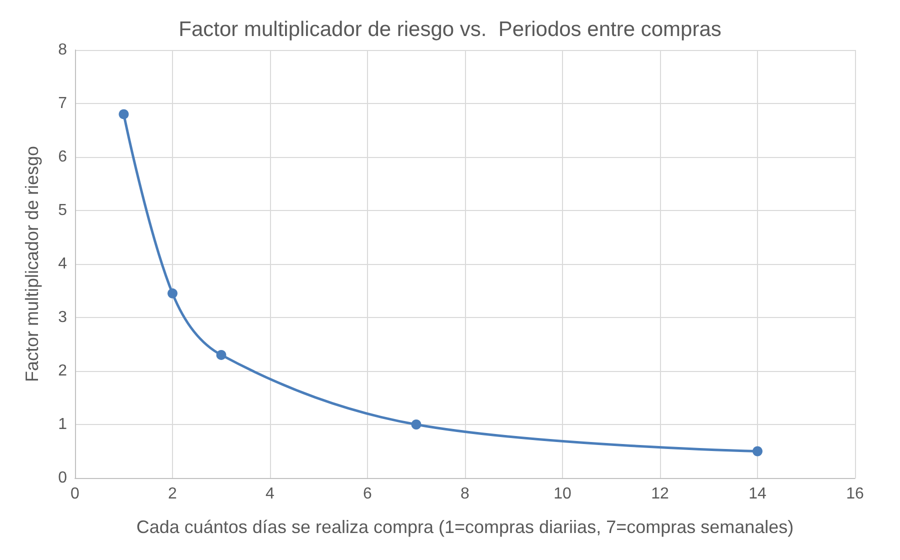 Image resolution: width=900 pixels, height=560 pixels. Describe the element at coordinates (63, 103) in the screenshot. I see `y-tick-label: 7` at that location.